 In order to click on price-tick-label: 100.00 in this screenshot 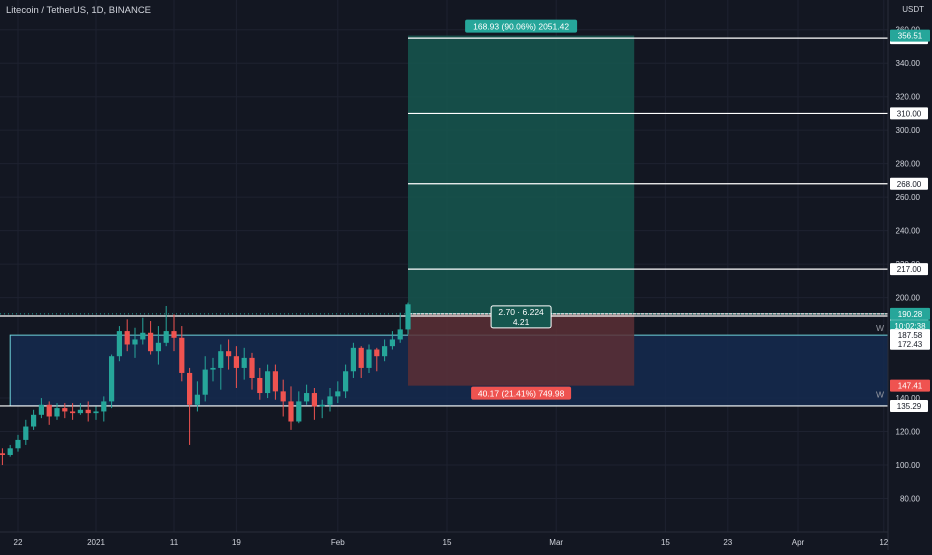, I will do `click(908, 465)`.